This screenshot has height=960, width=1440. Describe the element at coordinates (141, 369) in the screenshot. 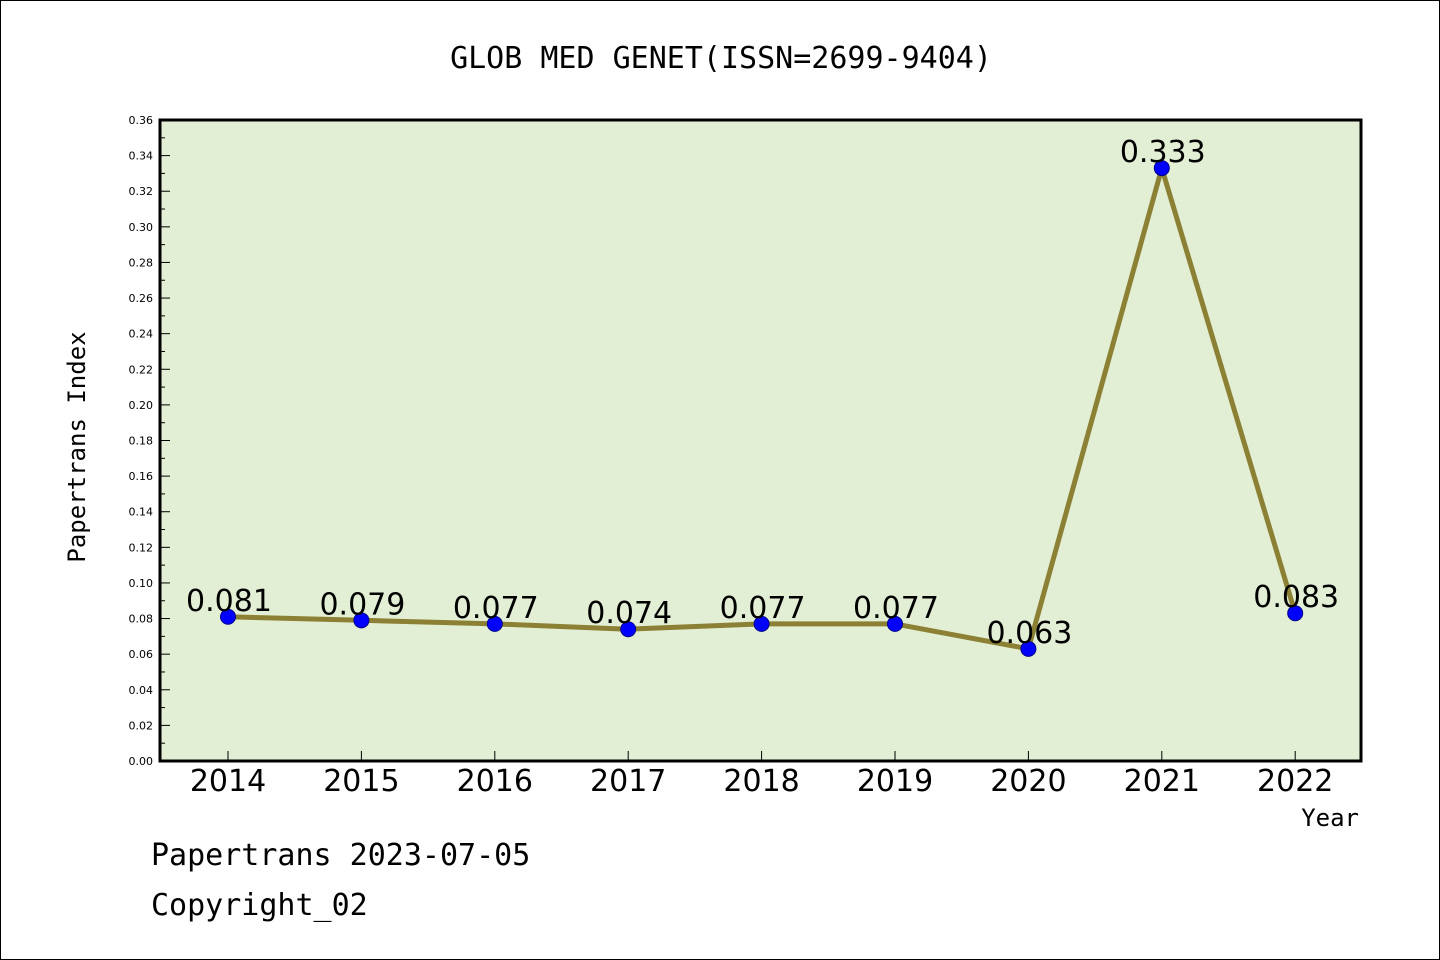

I see `y-tick-label: 0.22` at that location.